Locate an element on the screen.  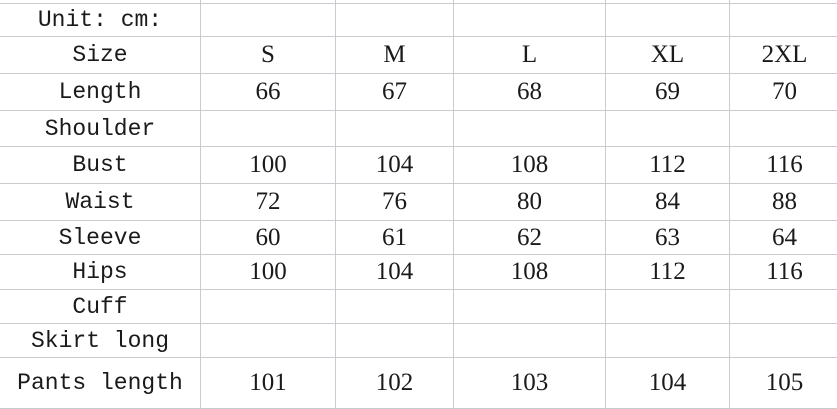
row-label: Length is located at coordinates (100, 92).